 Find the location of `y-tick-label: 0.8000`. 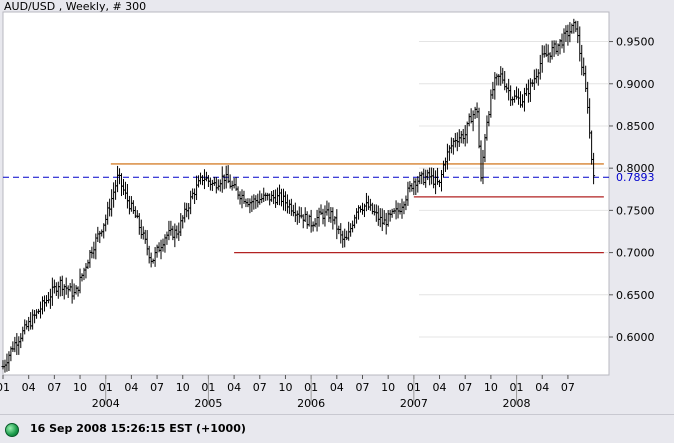

y-tick-label: 0.8000 is located at coordinates (635, 168).